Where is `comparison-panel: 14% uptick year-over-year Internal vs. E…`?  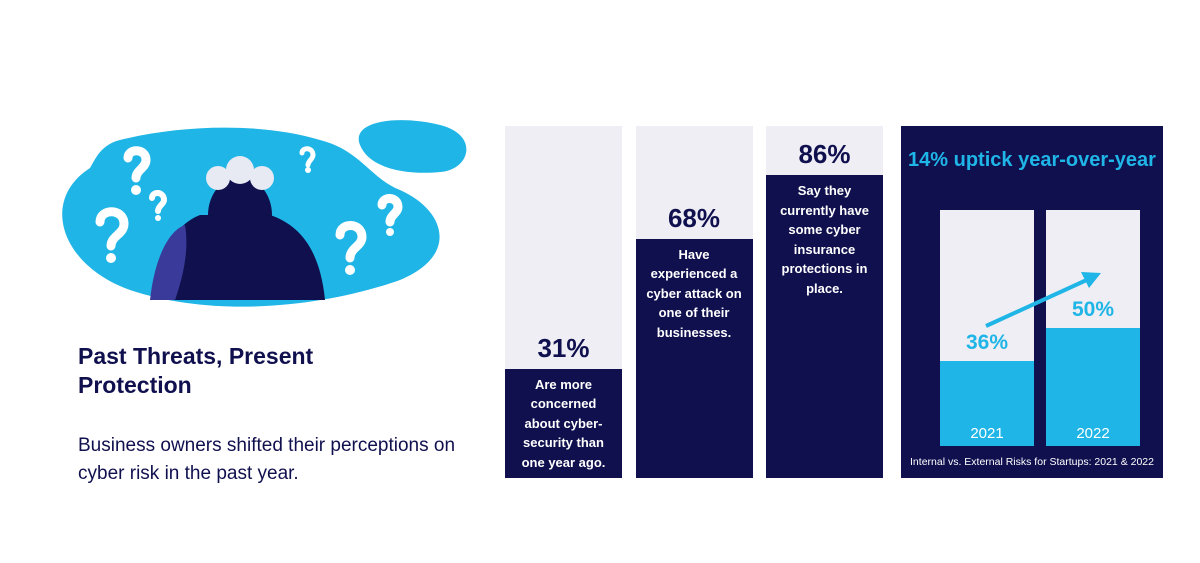
comparison-panel: 14% uptick year-over-year Internal vs. E… is located at coordinates (1032, 302).